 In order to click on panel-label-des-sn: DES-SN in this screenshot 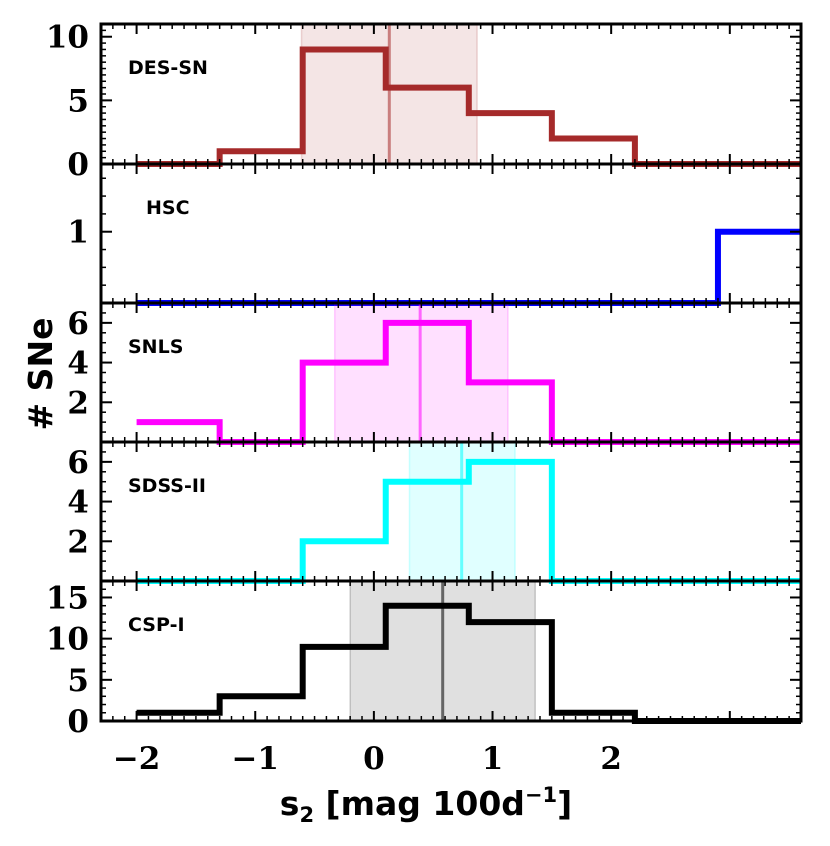, I will do `click(168, 68)`.